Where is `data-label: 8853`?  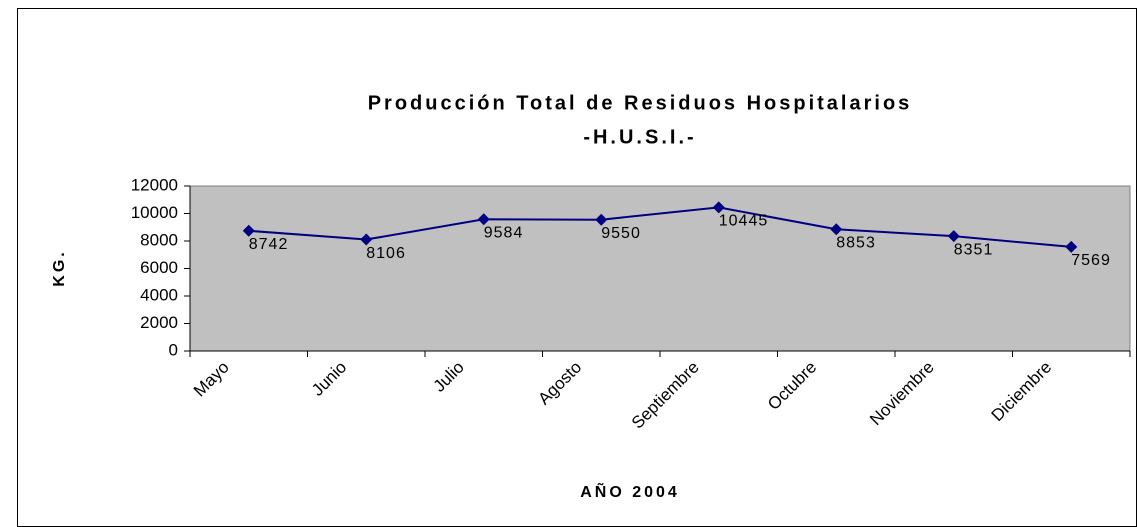
data-label: 8853 is located at coordinates (856, 242).